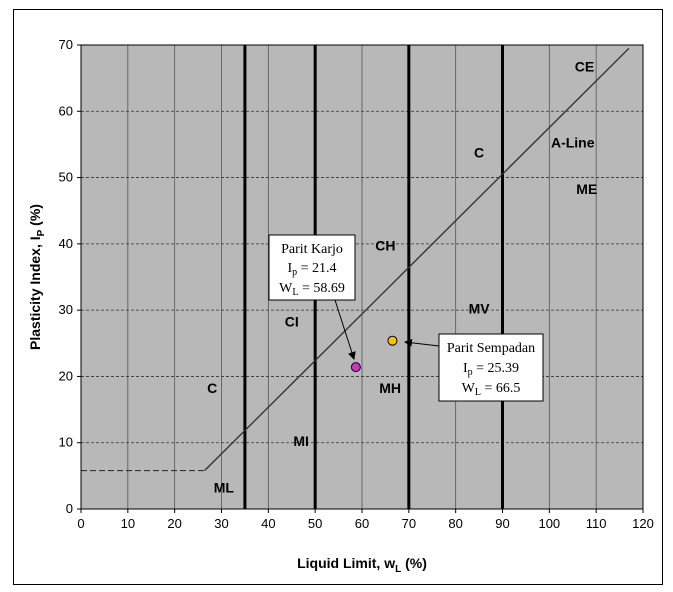 The width and height of the screenshot is (673, 592). What do you see at coordinates (502, 523) in the screenshot?
I see `x-tick-label: 90` at bounding box center [502, 523].